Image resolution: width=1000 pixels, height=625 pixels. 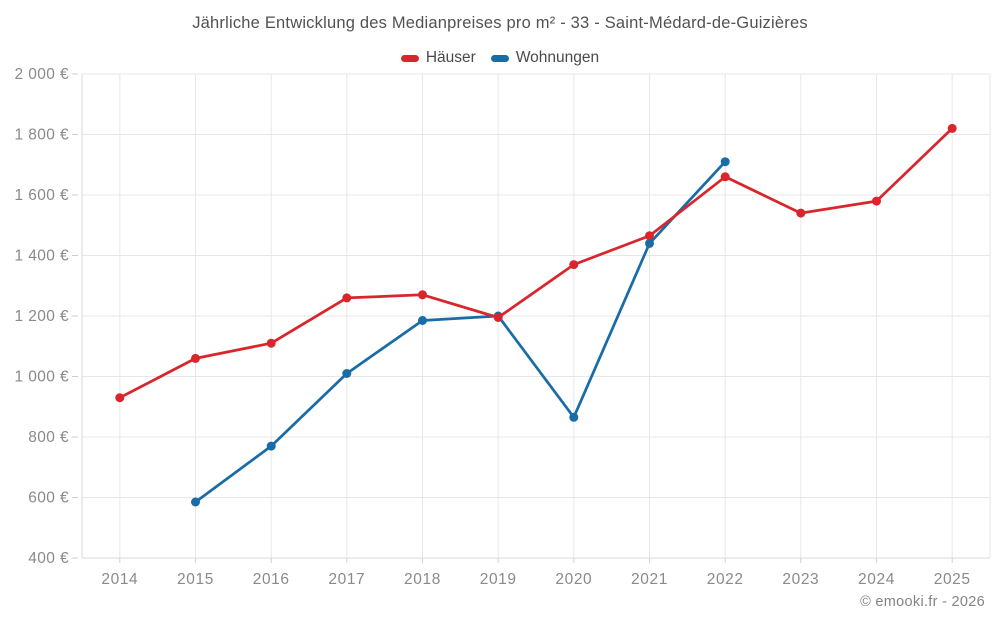 What do you see at coordinates (41, 74) in the screenshot?
I see `svg-text: 2 000 €` at bounding box center [41, 74].